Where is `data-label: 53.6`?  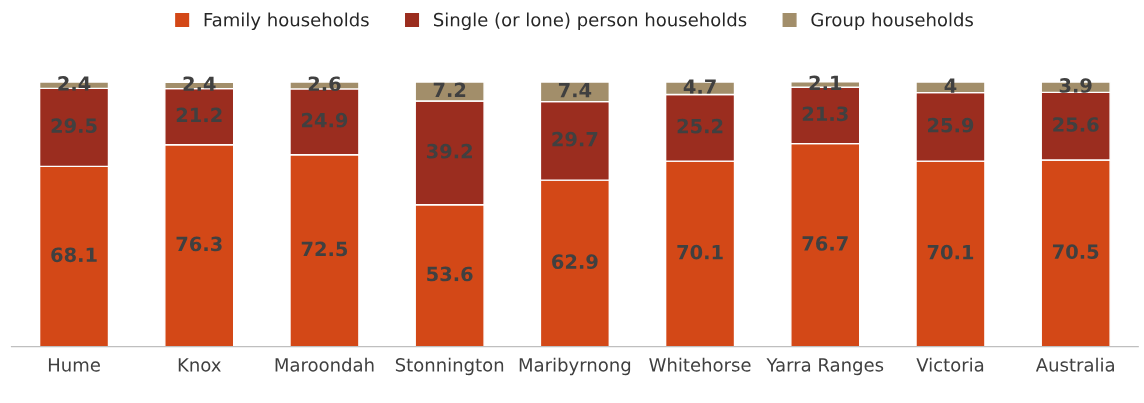 data-label: 53.6 is located at coordinates (450, 274).